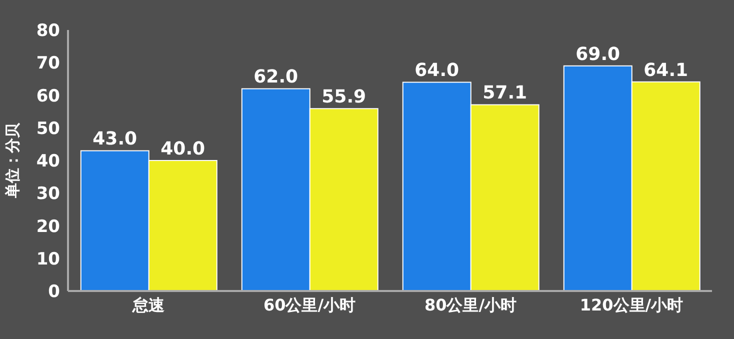  I want to click on y-tick-label: 20, so click(48, 226).